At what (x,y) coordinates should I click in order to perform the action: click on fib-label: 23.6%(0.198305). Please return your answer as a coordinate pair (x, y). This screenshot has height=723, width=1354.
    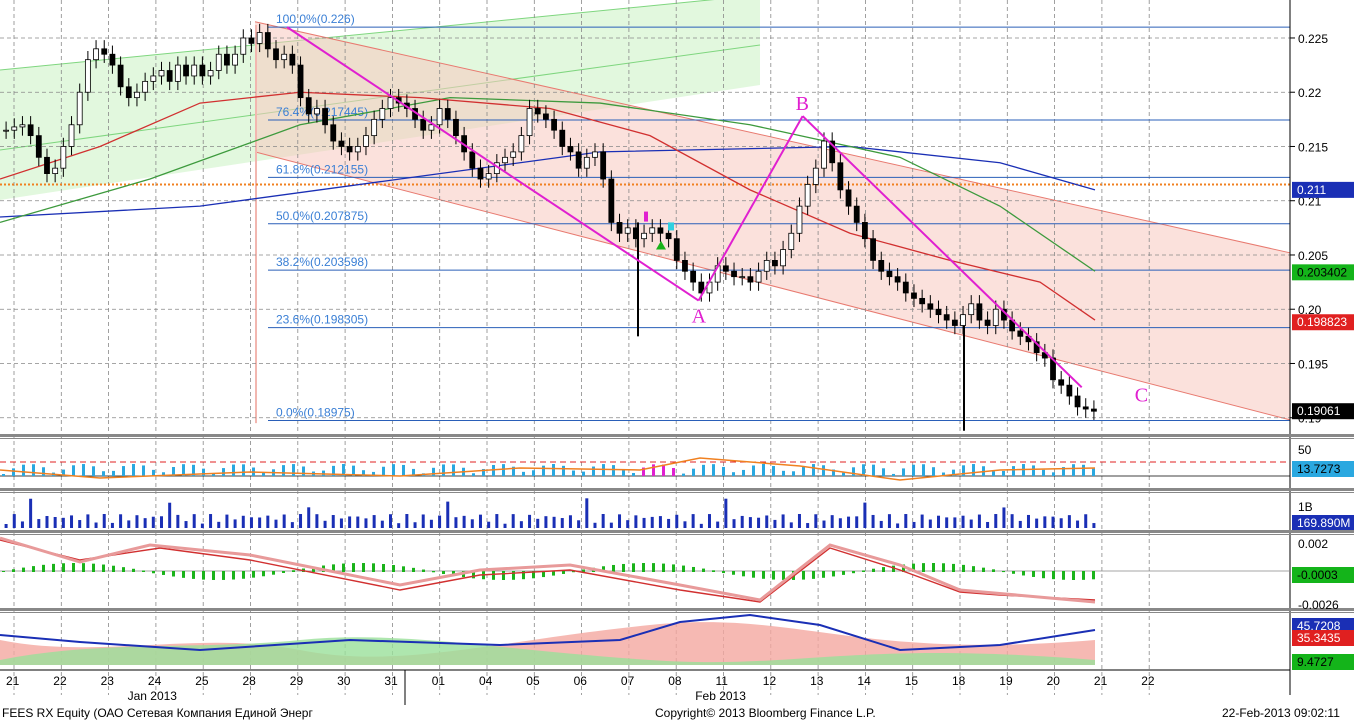
    Looking at the image, I should click on (322, 320).